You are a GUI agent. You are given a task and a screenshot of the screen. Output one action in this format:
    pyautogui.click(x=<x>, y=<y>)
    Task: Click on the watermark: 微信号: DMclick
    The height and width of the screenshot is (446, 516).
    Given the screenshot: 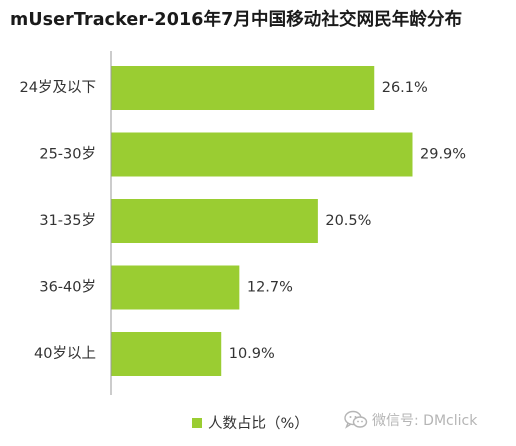 What is the action you would take?
    pyautogui.click(x=410, y=420)
    